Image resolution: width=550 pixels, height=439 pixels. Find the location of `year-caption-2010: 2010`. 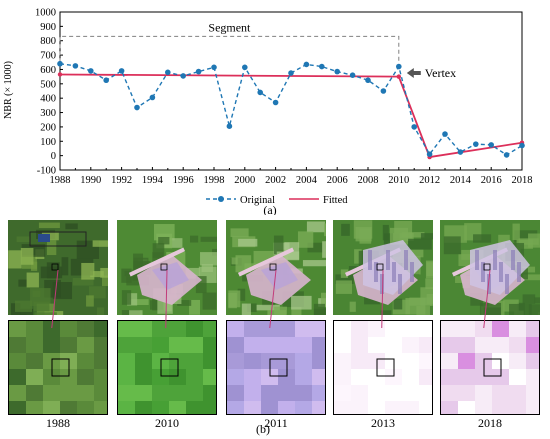

year-caption-2010: 2010 is located at coordinates (167, 423).